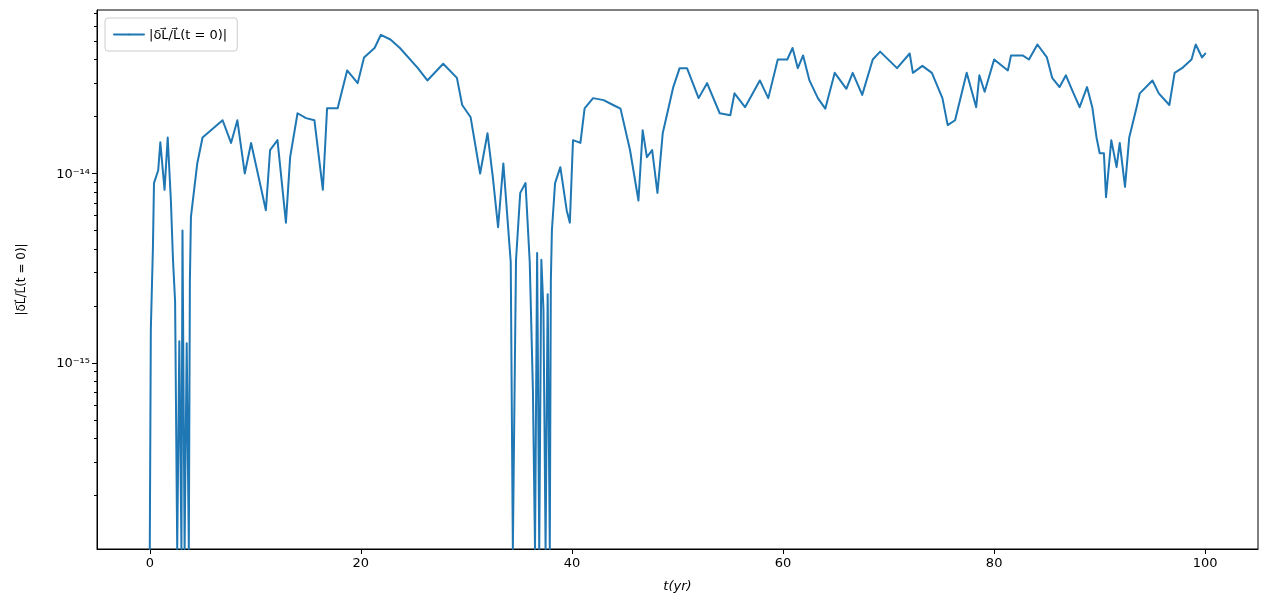 This screenshot has height=606, width=1268. What do you see at coordinates (783, 562) in the screenshot?
I see `x-tick-label: 60` at bounding box center [783, 562].